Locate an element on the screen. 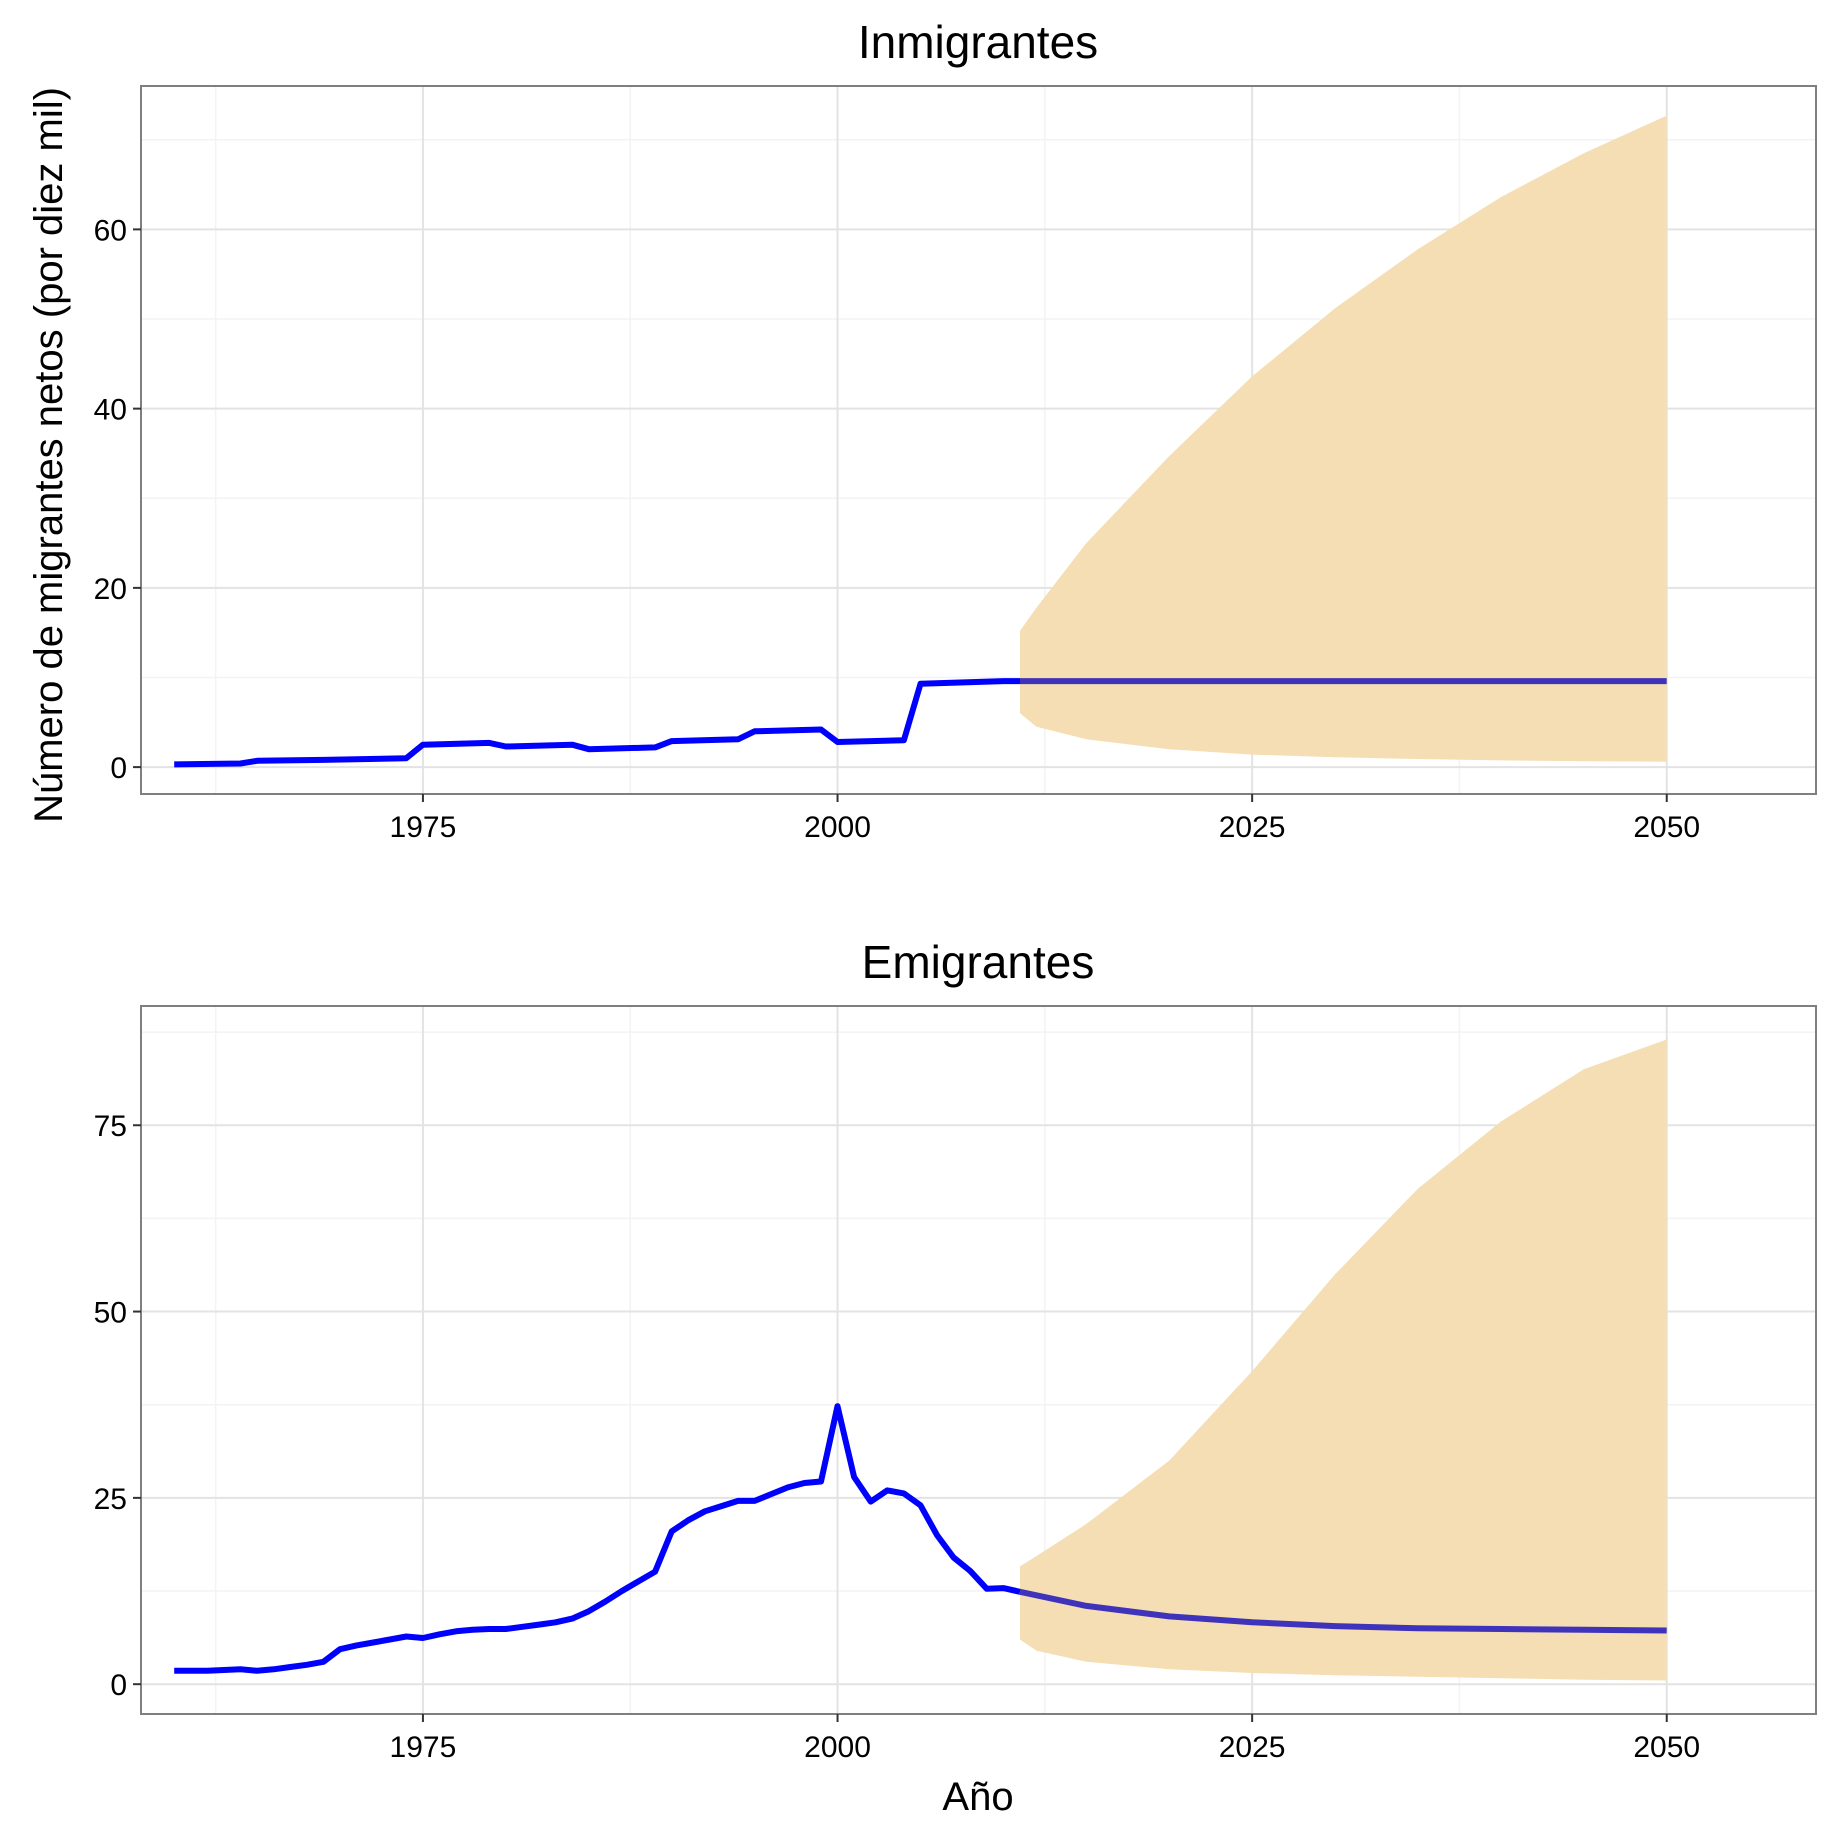 The height and width of the screenshot is (1839, 1838). series-lines-emigrantes is located at coordinates (920, 1538).